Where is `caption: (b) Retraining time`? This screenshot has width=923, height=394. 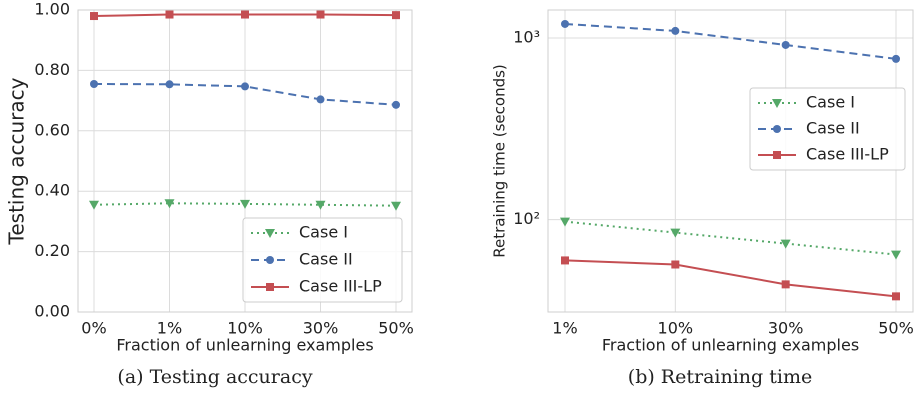
caption: (b) Retraining time is located at coordinates (720, 377).